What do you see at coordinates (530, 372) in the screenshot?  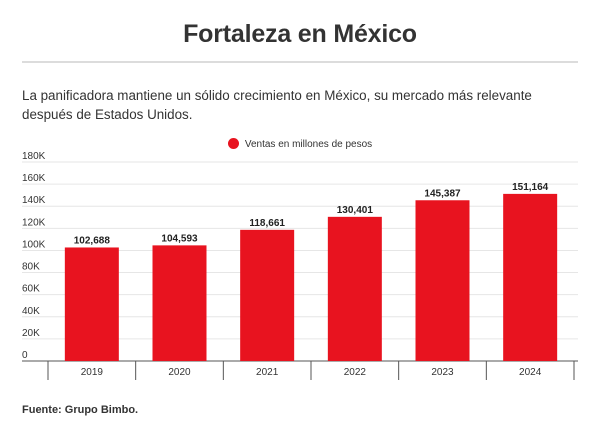 I see `x-tick-label: 2024` at bounding box center [530, 372].